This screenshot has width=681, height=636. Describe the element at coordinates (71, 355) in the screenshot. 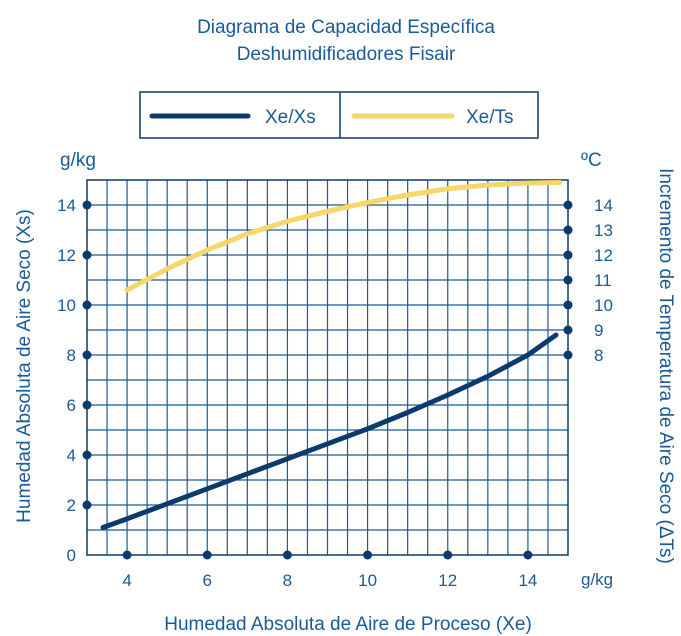

I see `y-tick-label: 8` at that location.